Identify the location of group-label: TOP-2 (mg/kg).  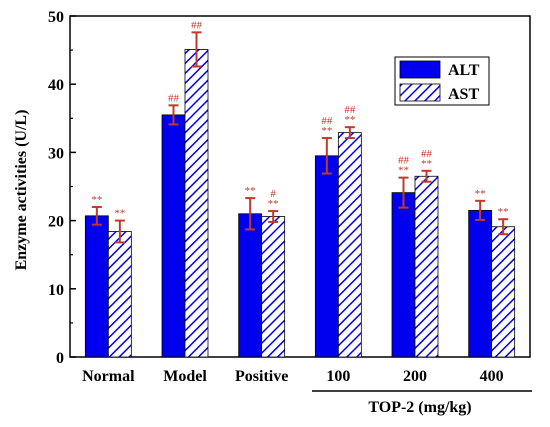
(419, 407).